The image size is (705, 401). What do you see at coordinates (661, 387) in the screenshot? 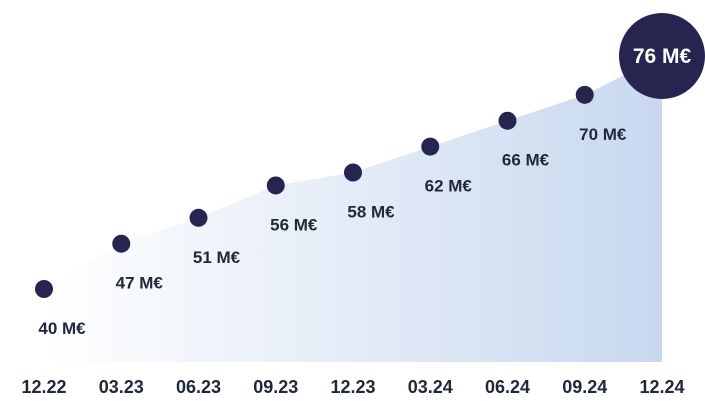
I see `x-tick-label: 12.24` at bounding box center [661, 387].